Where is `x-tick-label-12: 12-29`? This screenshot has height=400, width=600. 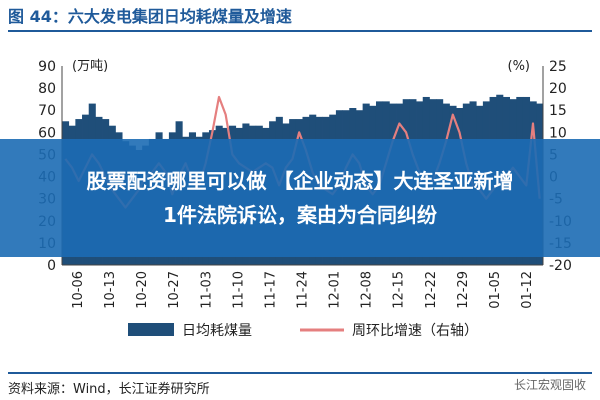 x-tick-label-12: 12-29 is located at coordinates (463, 290).